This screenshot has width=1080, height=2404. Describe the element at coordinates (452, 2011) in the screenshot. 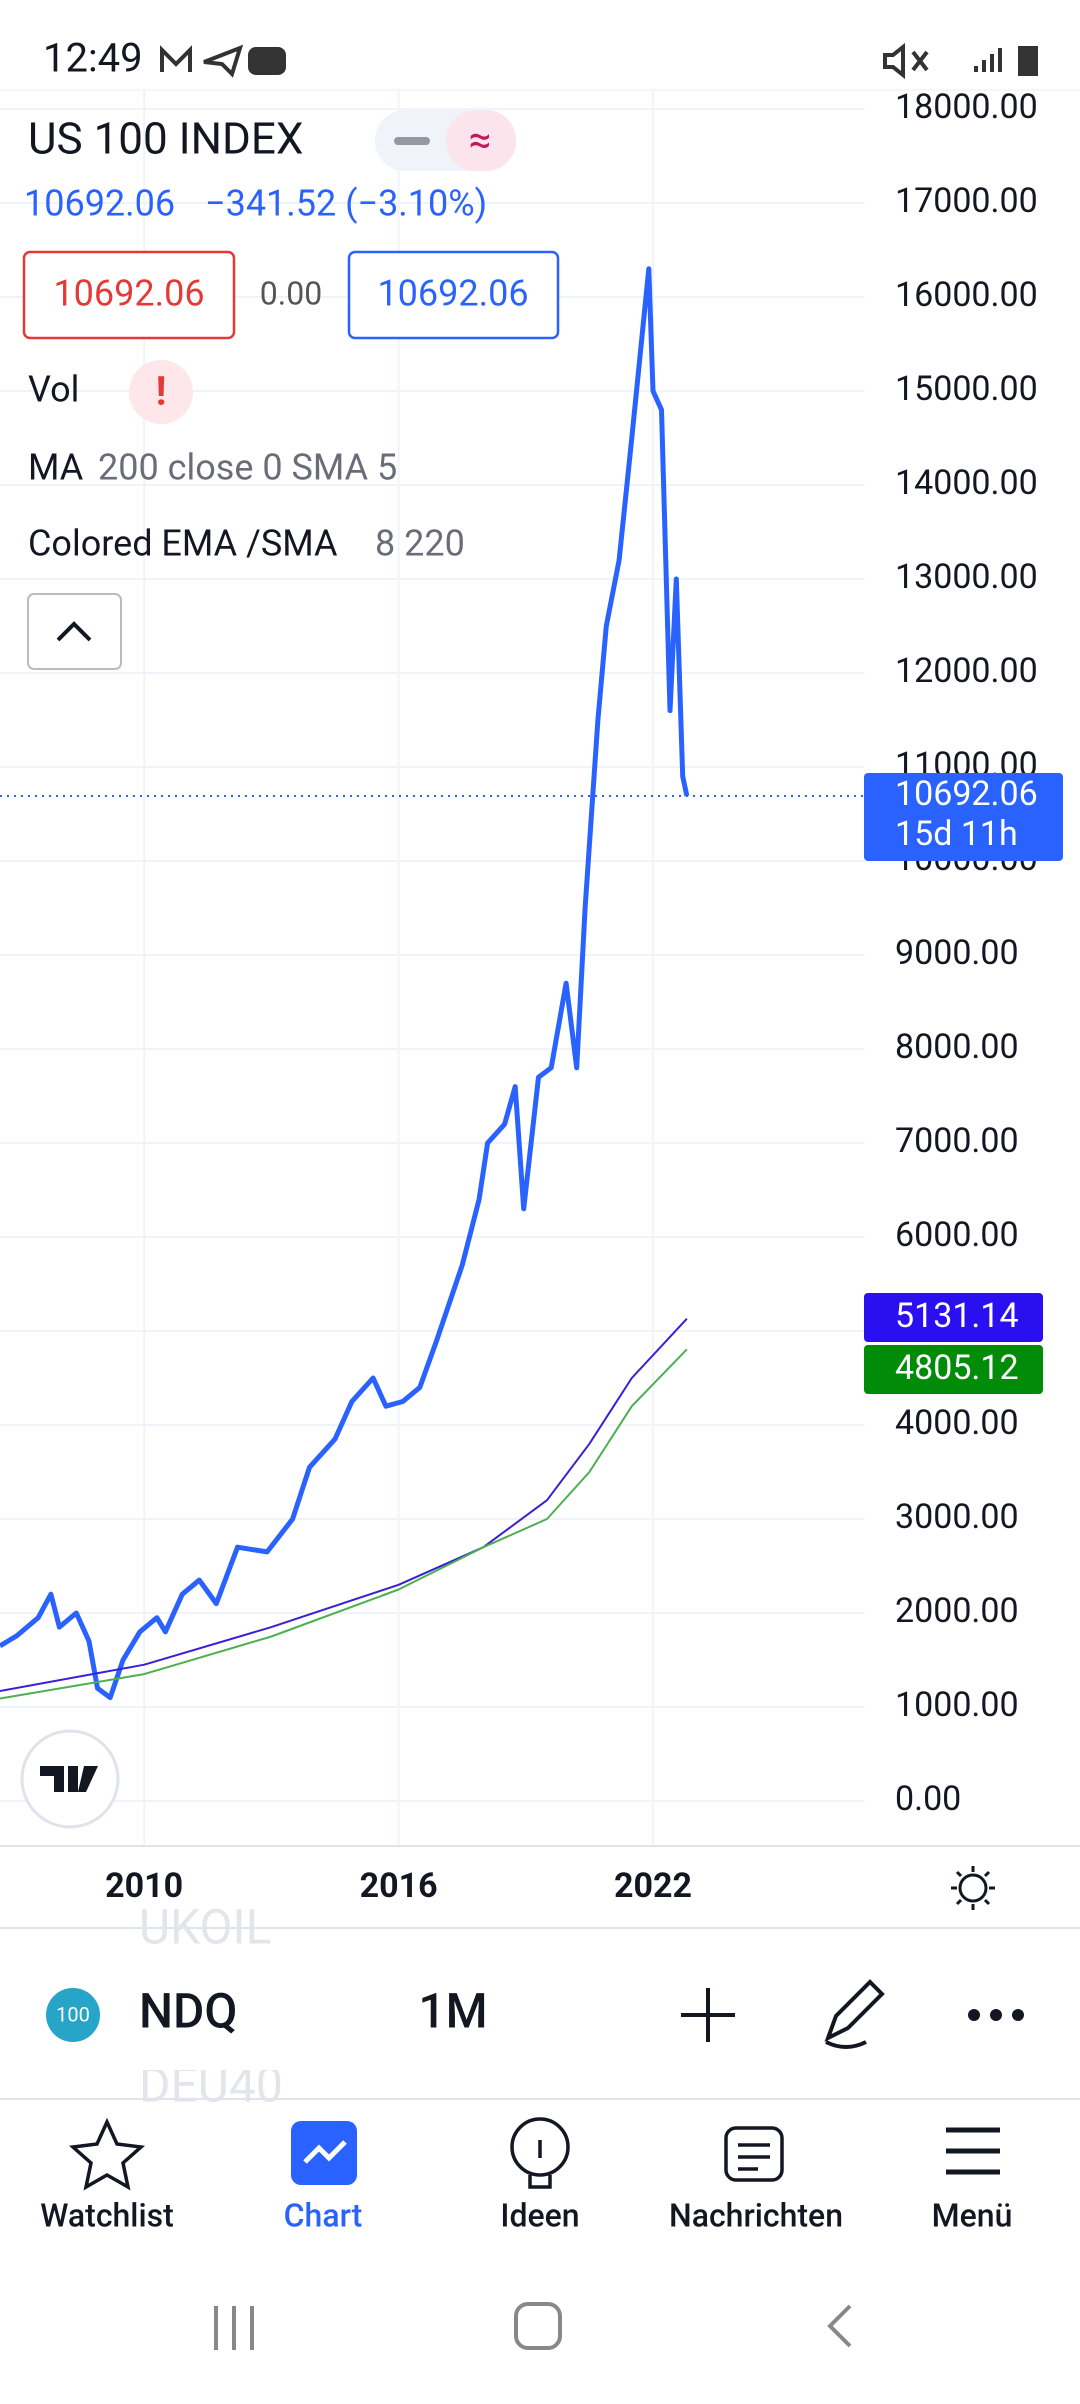

I see `interval: 1M` at that location.